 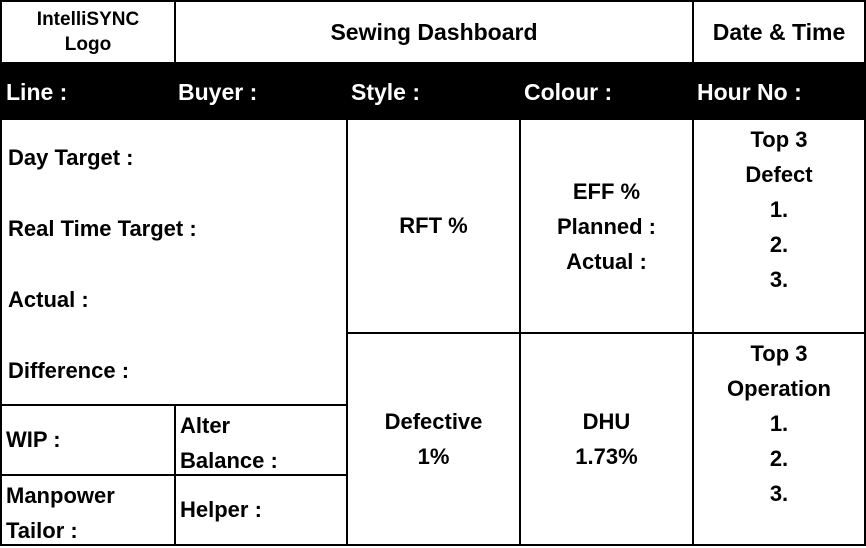 What do you see at coordinates (433, 421) in the screenshot?
I see `defective-label: Defective` at bounding box center [433, 421].